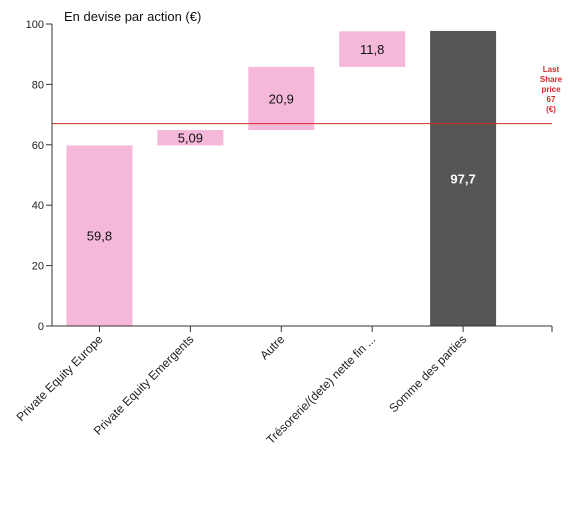  I want to click on bar-value-label-2: 5,09, so click(190, 138).